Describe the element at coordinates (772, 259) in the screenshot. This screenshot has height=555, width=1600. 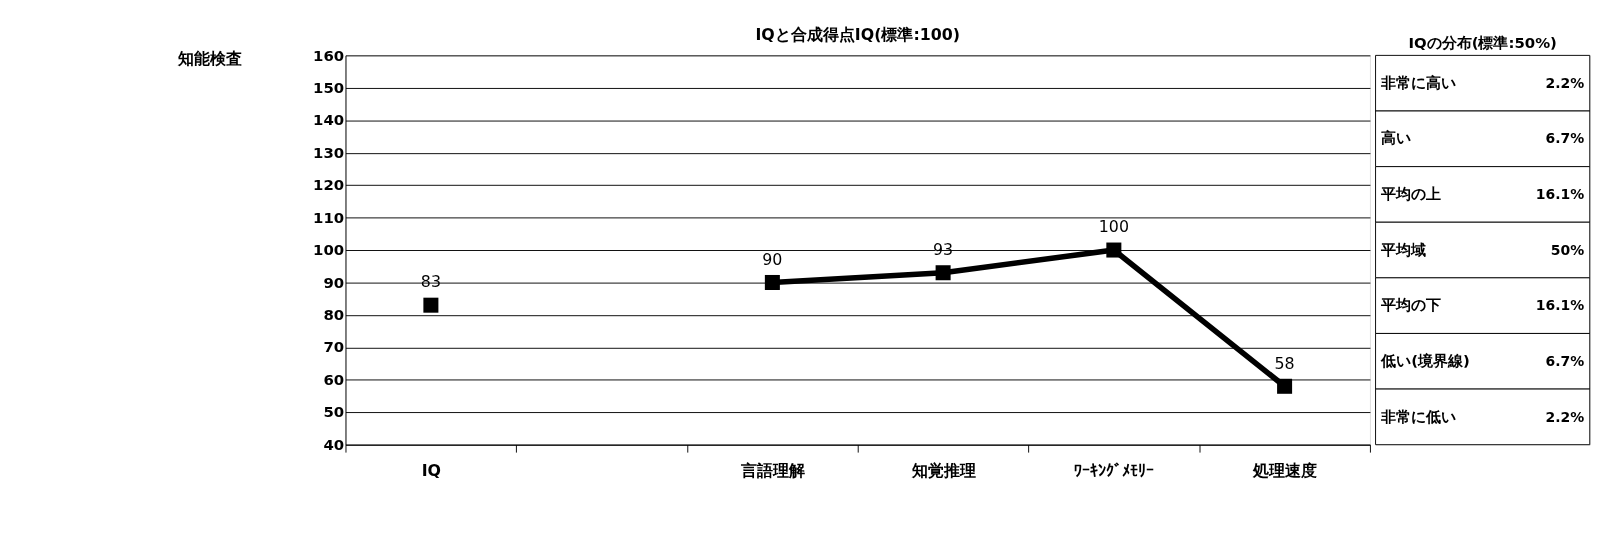
I see `data-label: 90` at that location.